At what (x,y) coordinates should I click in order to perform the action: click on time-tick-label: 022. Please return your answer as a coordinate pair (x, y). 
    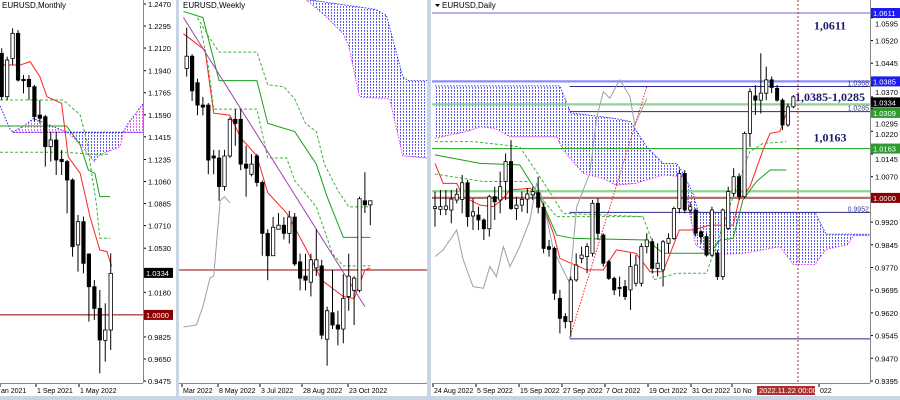
    Looking at the image, I should click on (826, 391).